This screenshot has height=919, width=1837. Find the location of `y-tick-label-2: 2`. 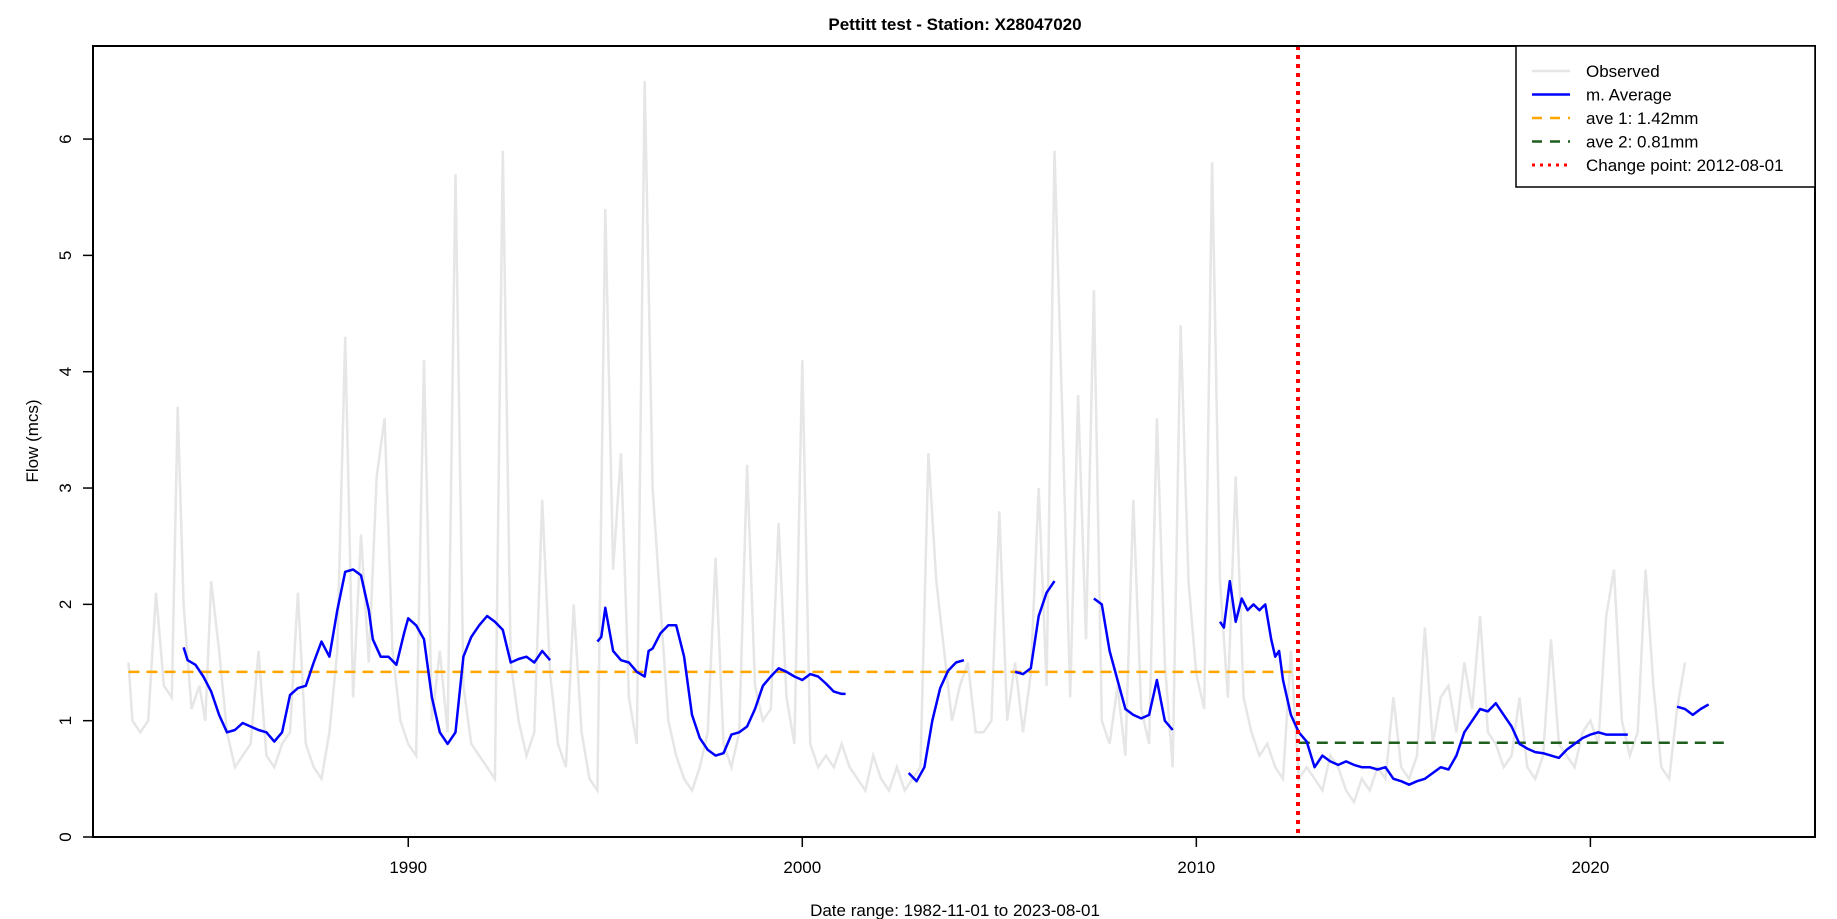

y-tick-label-2: 2 is located at coordinates (65, 604).